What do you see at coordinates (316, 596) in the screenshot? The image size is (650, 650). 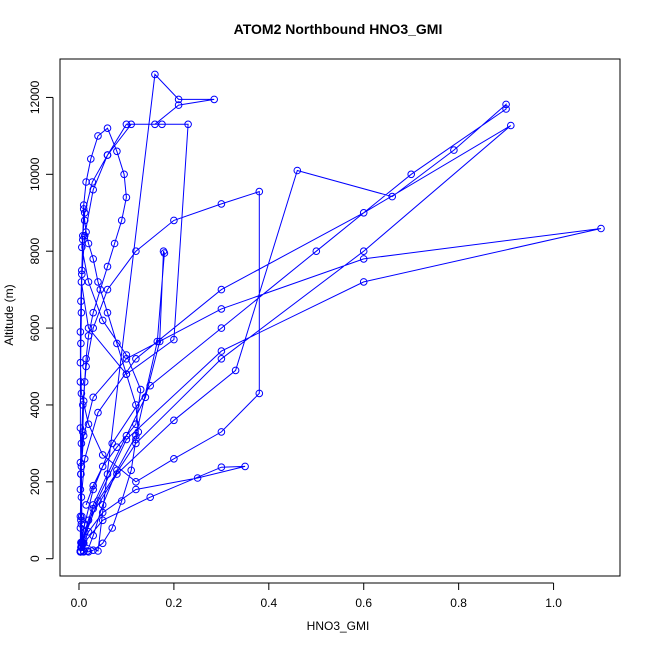 I see `x-axis: 0.0 0.2 0.4 0.6 0.8 1.0` at bounding box center [316, 596].